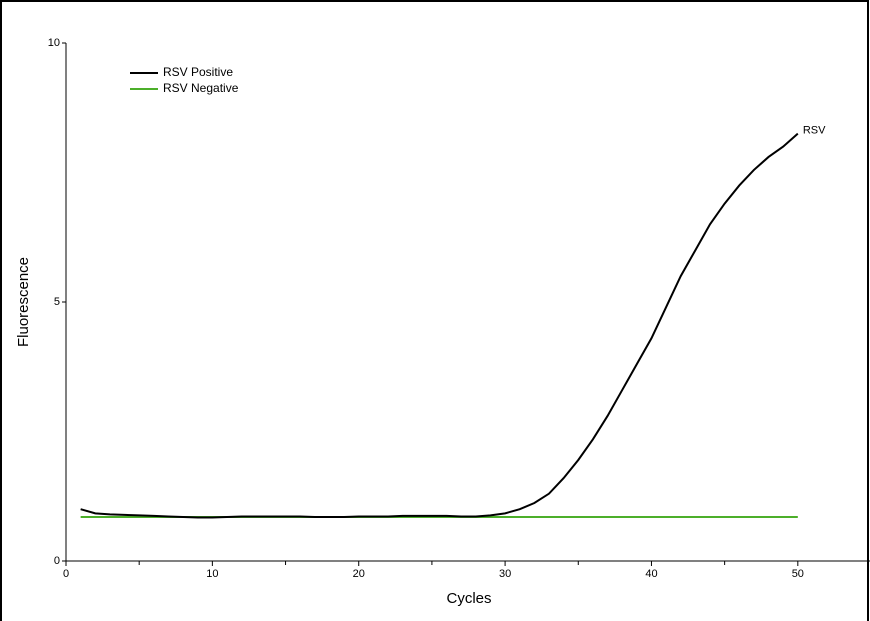 The width and height of the screenshot is (870, 621). What do you see at coordinates (359, 574) in the screenshot?
I see `x-tick-label: 20` at bounding box center [359, 574].